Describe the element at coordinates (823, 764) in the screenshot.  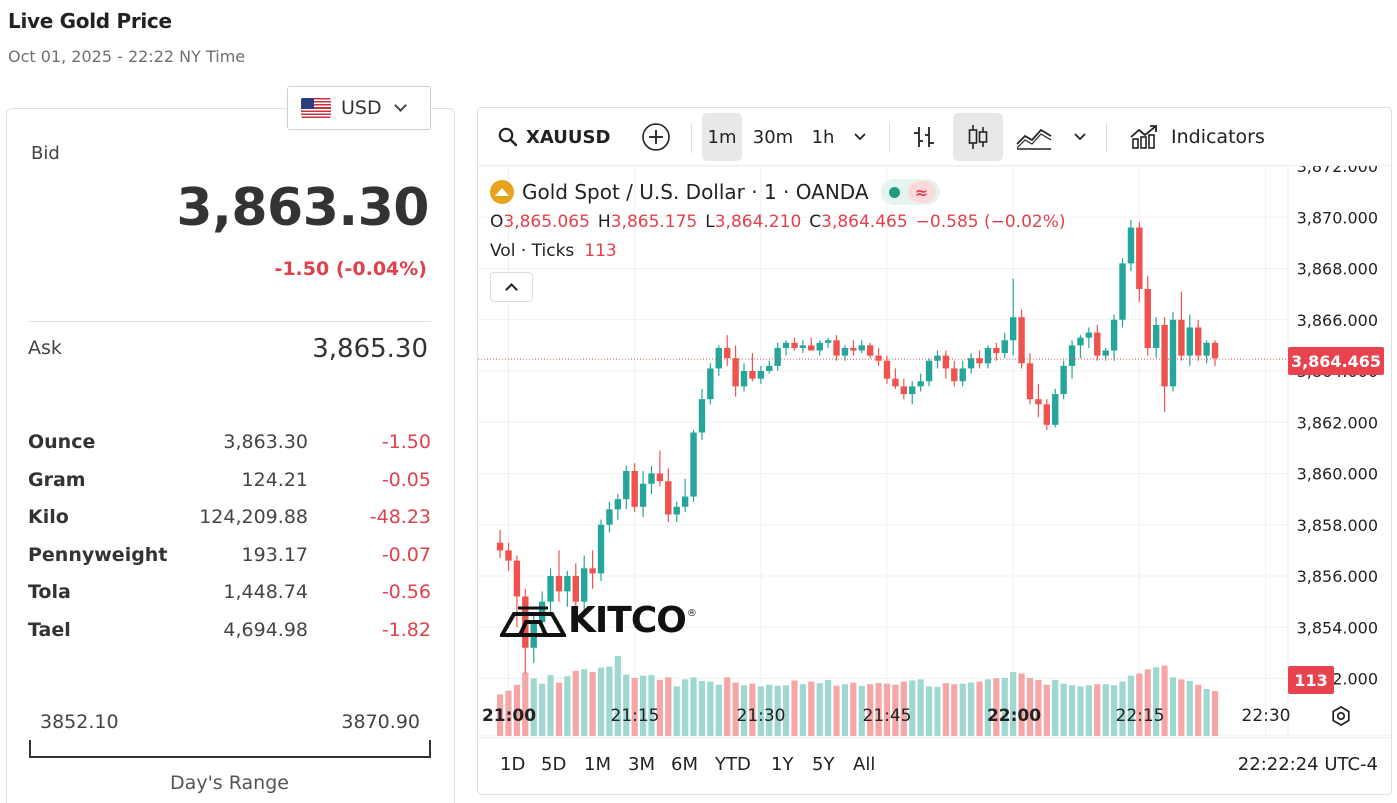
I see `range-5y: 5Y` at that location.